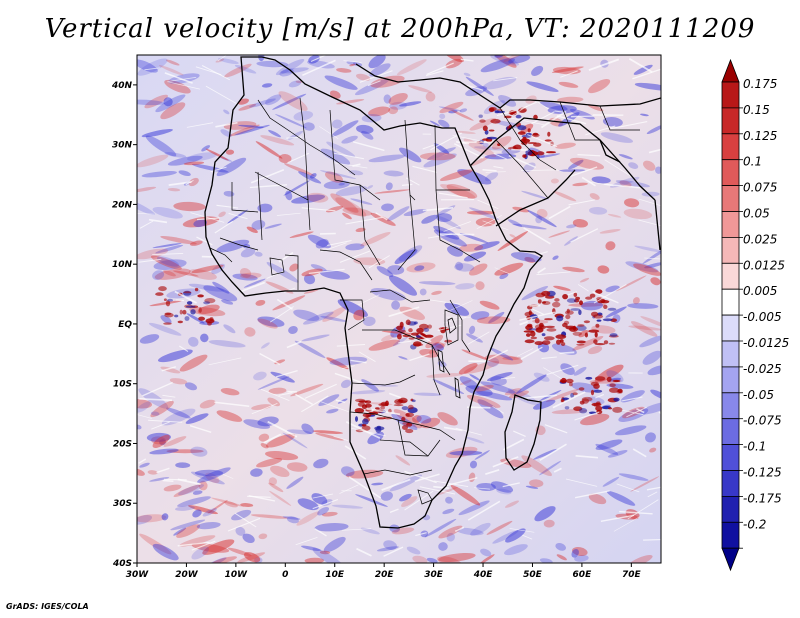 The width and height of the screenshot is (800, 618). What do you see at coordinates (760, 136) in the screenshot?
I see `colorbar-label: 0.125` at bounding box center [760, 136].